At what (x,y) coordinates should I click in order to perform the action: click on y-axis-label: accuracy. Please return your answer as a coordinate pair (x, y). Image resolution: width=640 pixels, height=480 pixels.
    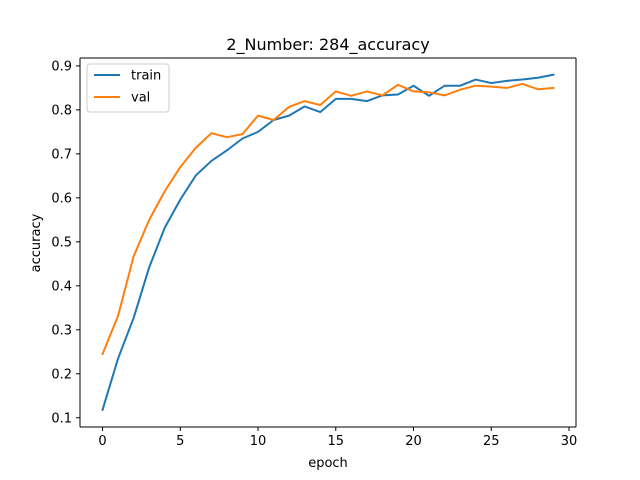
    Looking at the image, I should click on (36, 242).